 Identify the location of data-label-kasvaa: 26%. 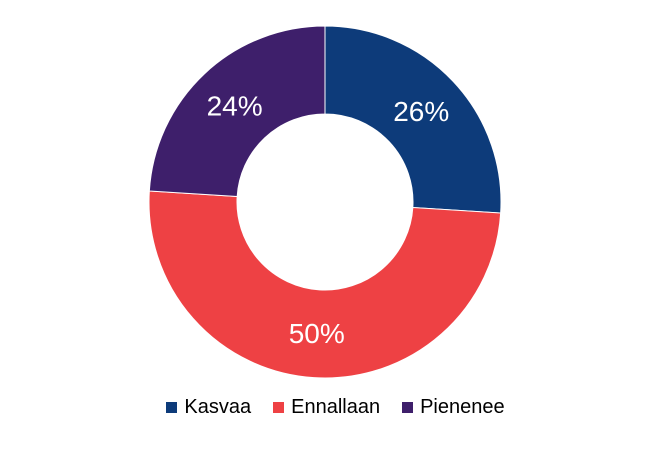
(421, 111).